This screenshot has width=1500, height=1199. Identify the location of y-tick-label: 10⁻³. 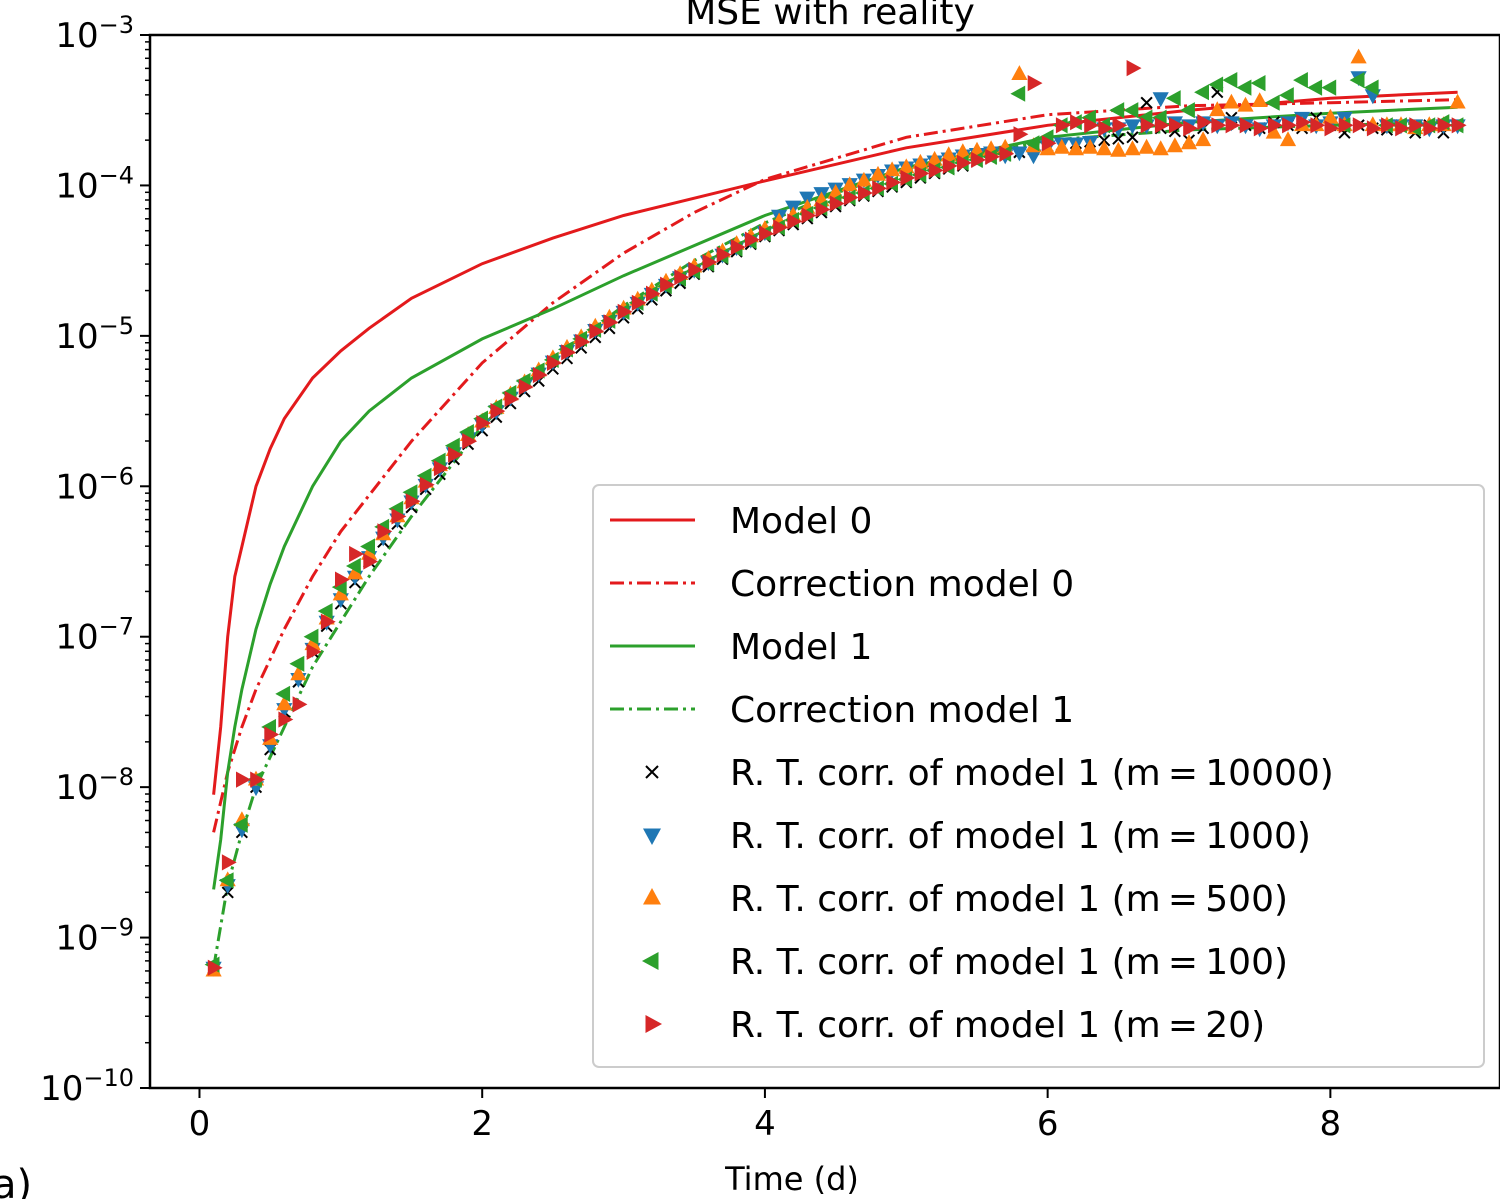
(94, 33).